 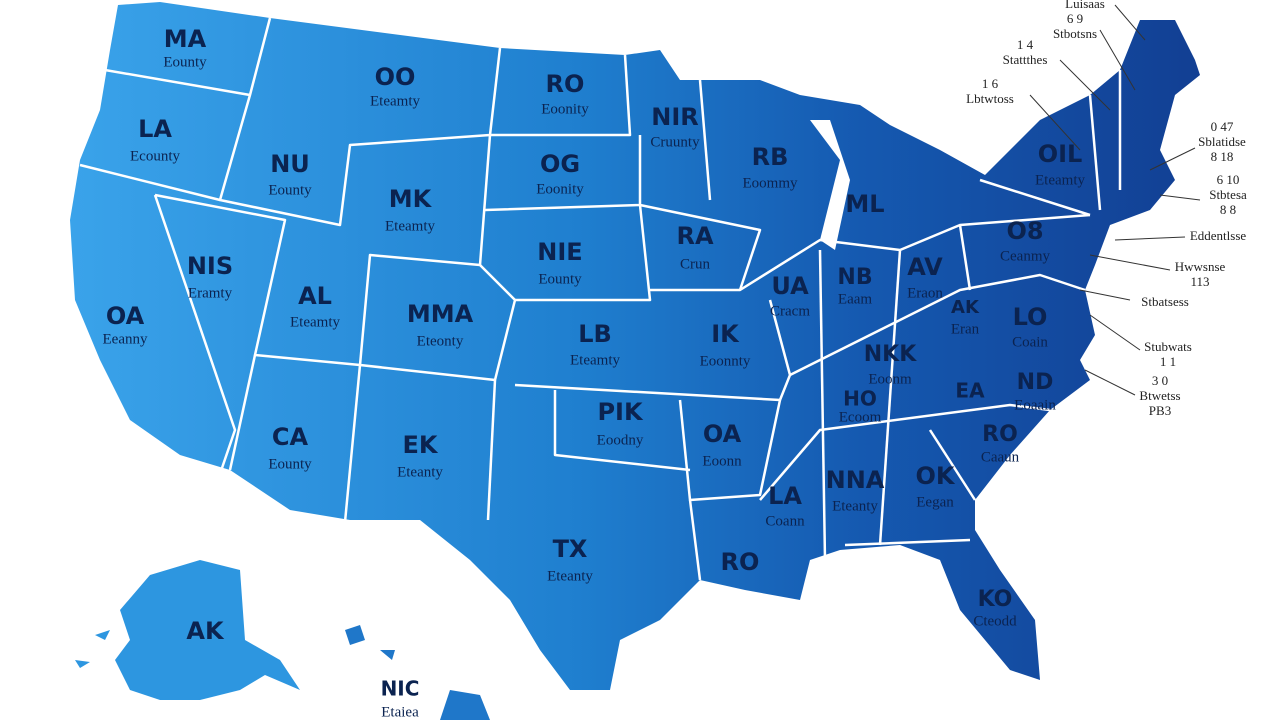 What do you see at coordinates (970, 391) in the screenshot?
I see `region-label: EA` at bounding box center [970, 391].